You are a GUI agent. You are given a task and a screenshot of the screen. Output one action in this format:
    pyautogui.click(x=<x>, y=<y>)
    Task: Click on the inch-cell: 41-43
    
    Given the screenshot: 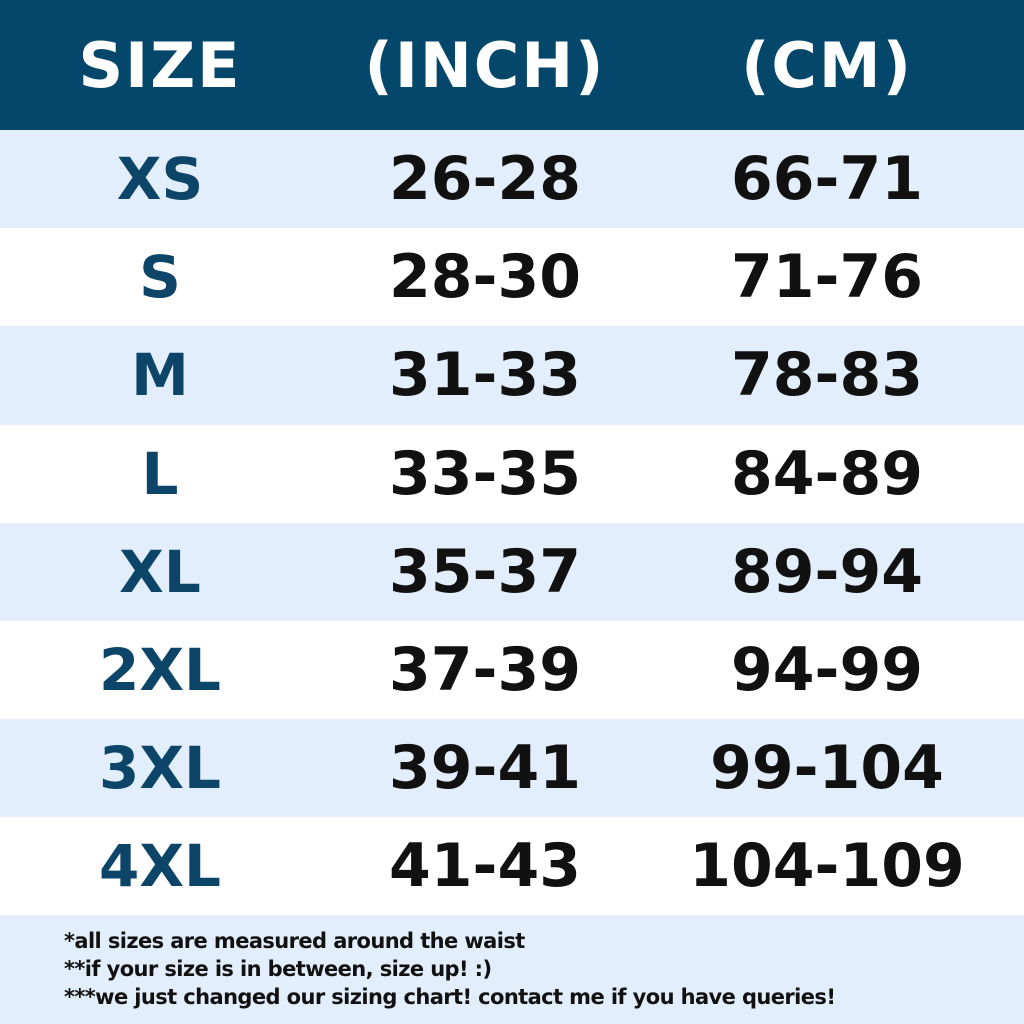 What is the action you would take?
    pyautogui.click(x=485, y=866)
    